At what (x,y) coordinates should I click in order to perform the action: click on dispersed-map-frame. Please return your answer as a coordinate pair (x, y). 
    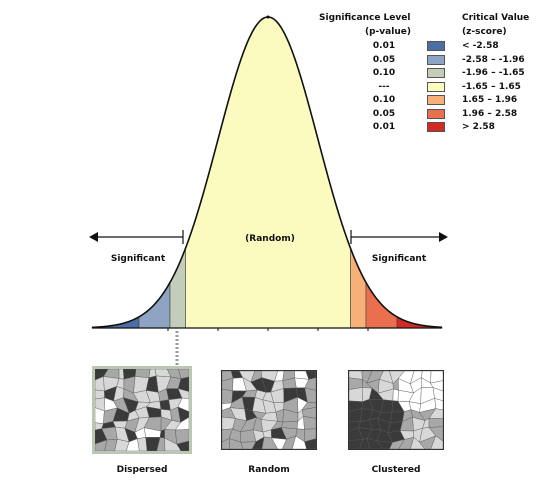
    Looking at the image, I should click on (142, 410).